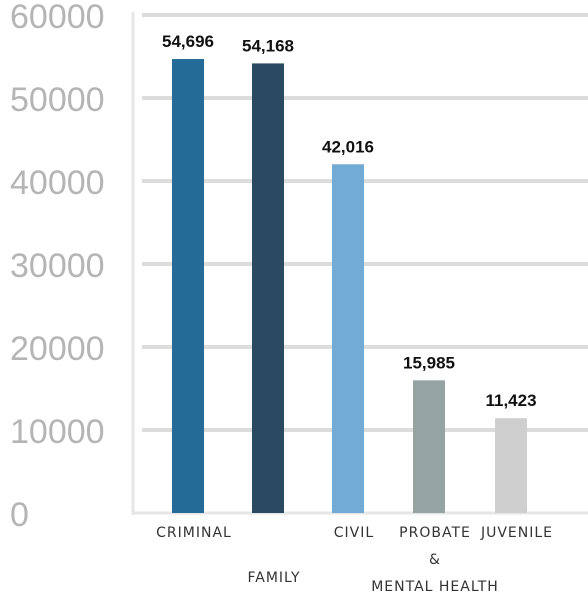  Describe the element at coordinates (57, 18) in the screenshot. I see `y-tick-label-6: 60000` at that location.